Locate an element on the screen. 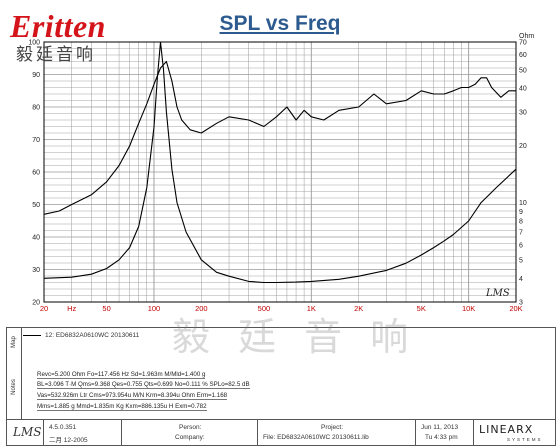 The width and height of the screenshot is (560, 448). footer-person-label: Person: is located at coordinates (190, 427).